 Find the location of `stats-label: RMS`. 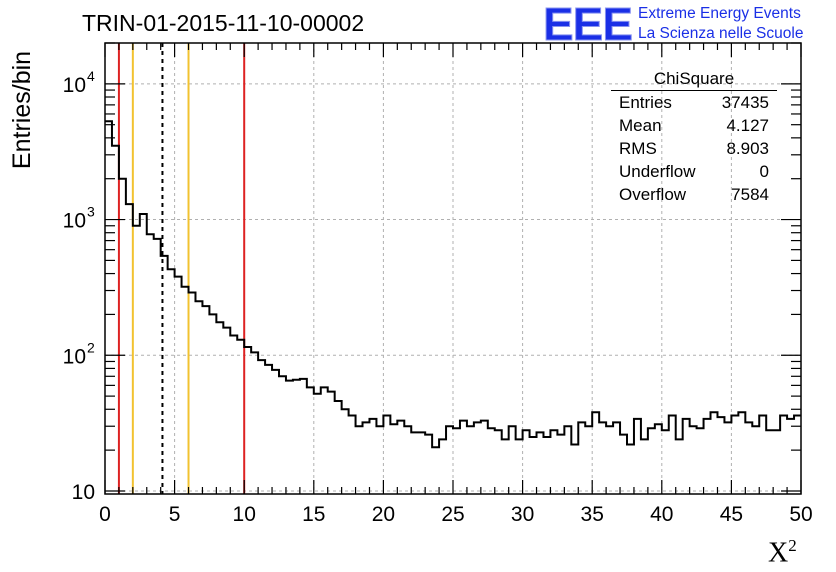

stats-label: RMS is located at coordinates (638, 148).